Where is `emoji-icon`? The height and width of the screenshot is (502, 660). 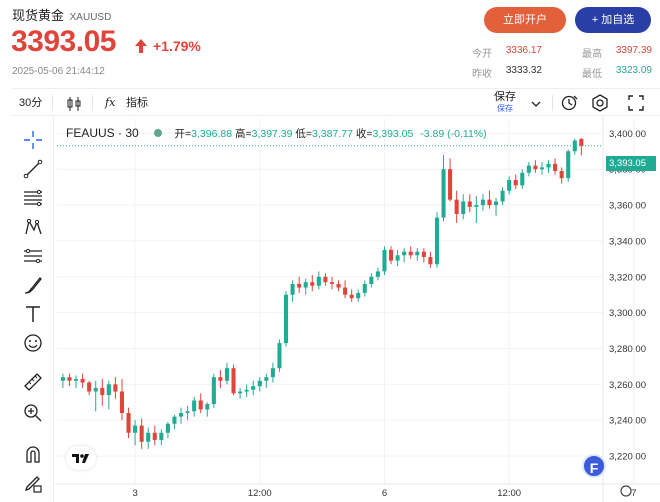
emoji-icon is located at coordinates (33, 343).